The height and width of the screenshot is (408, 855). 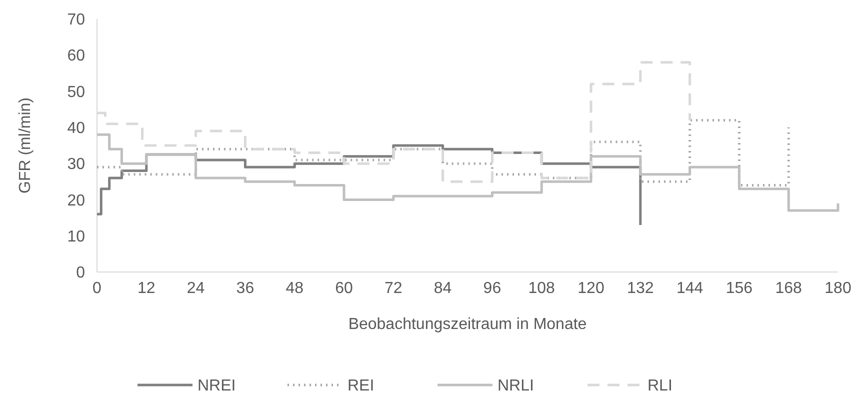 What do you see at coordinates (76, 237) in the screenshot?
I see `y-tick-label: 10` at bounding box center [76, 237].